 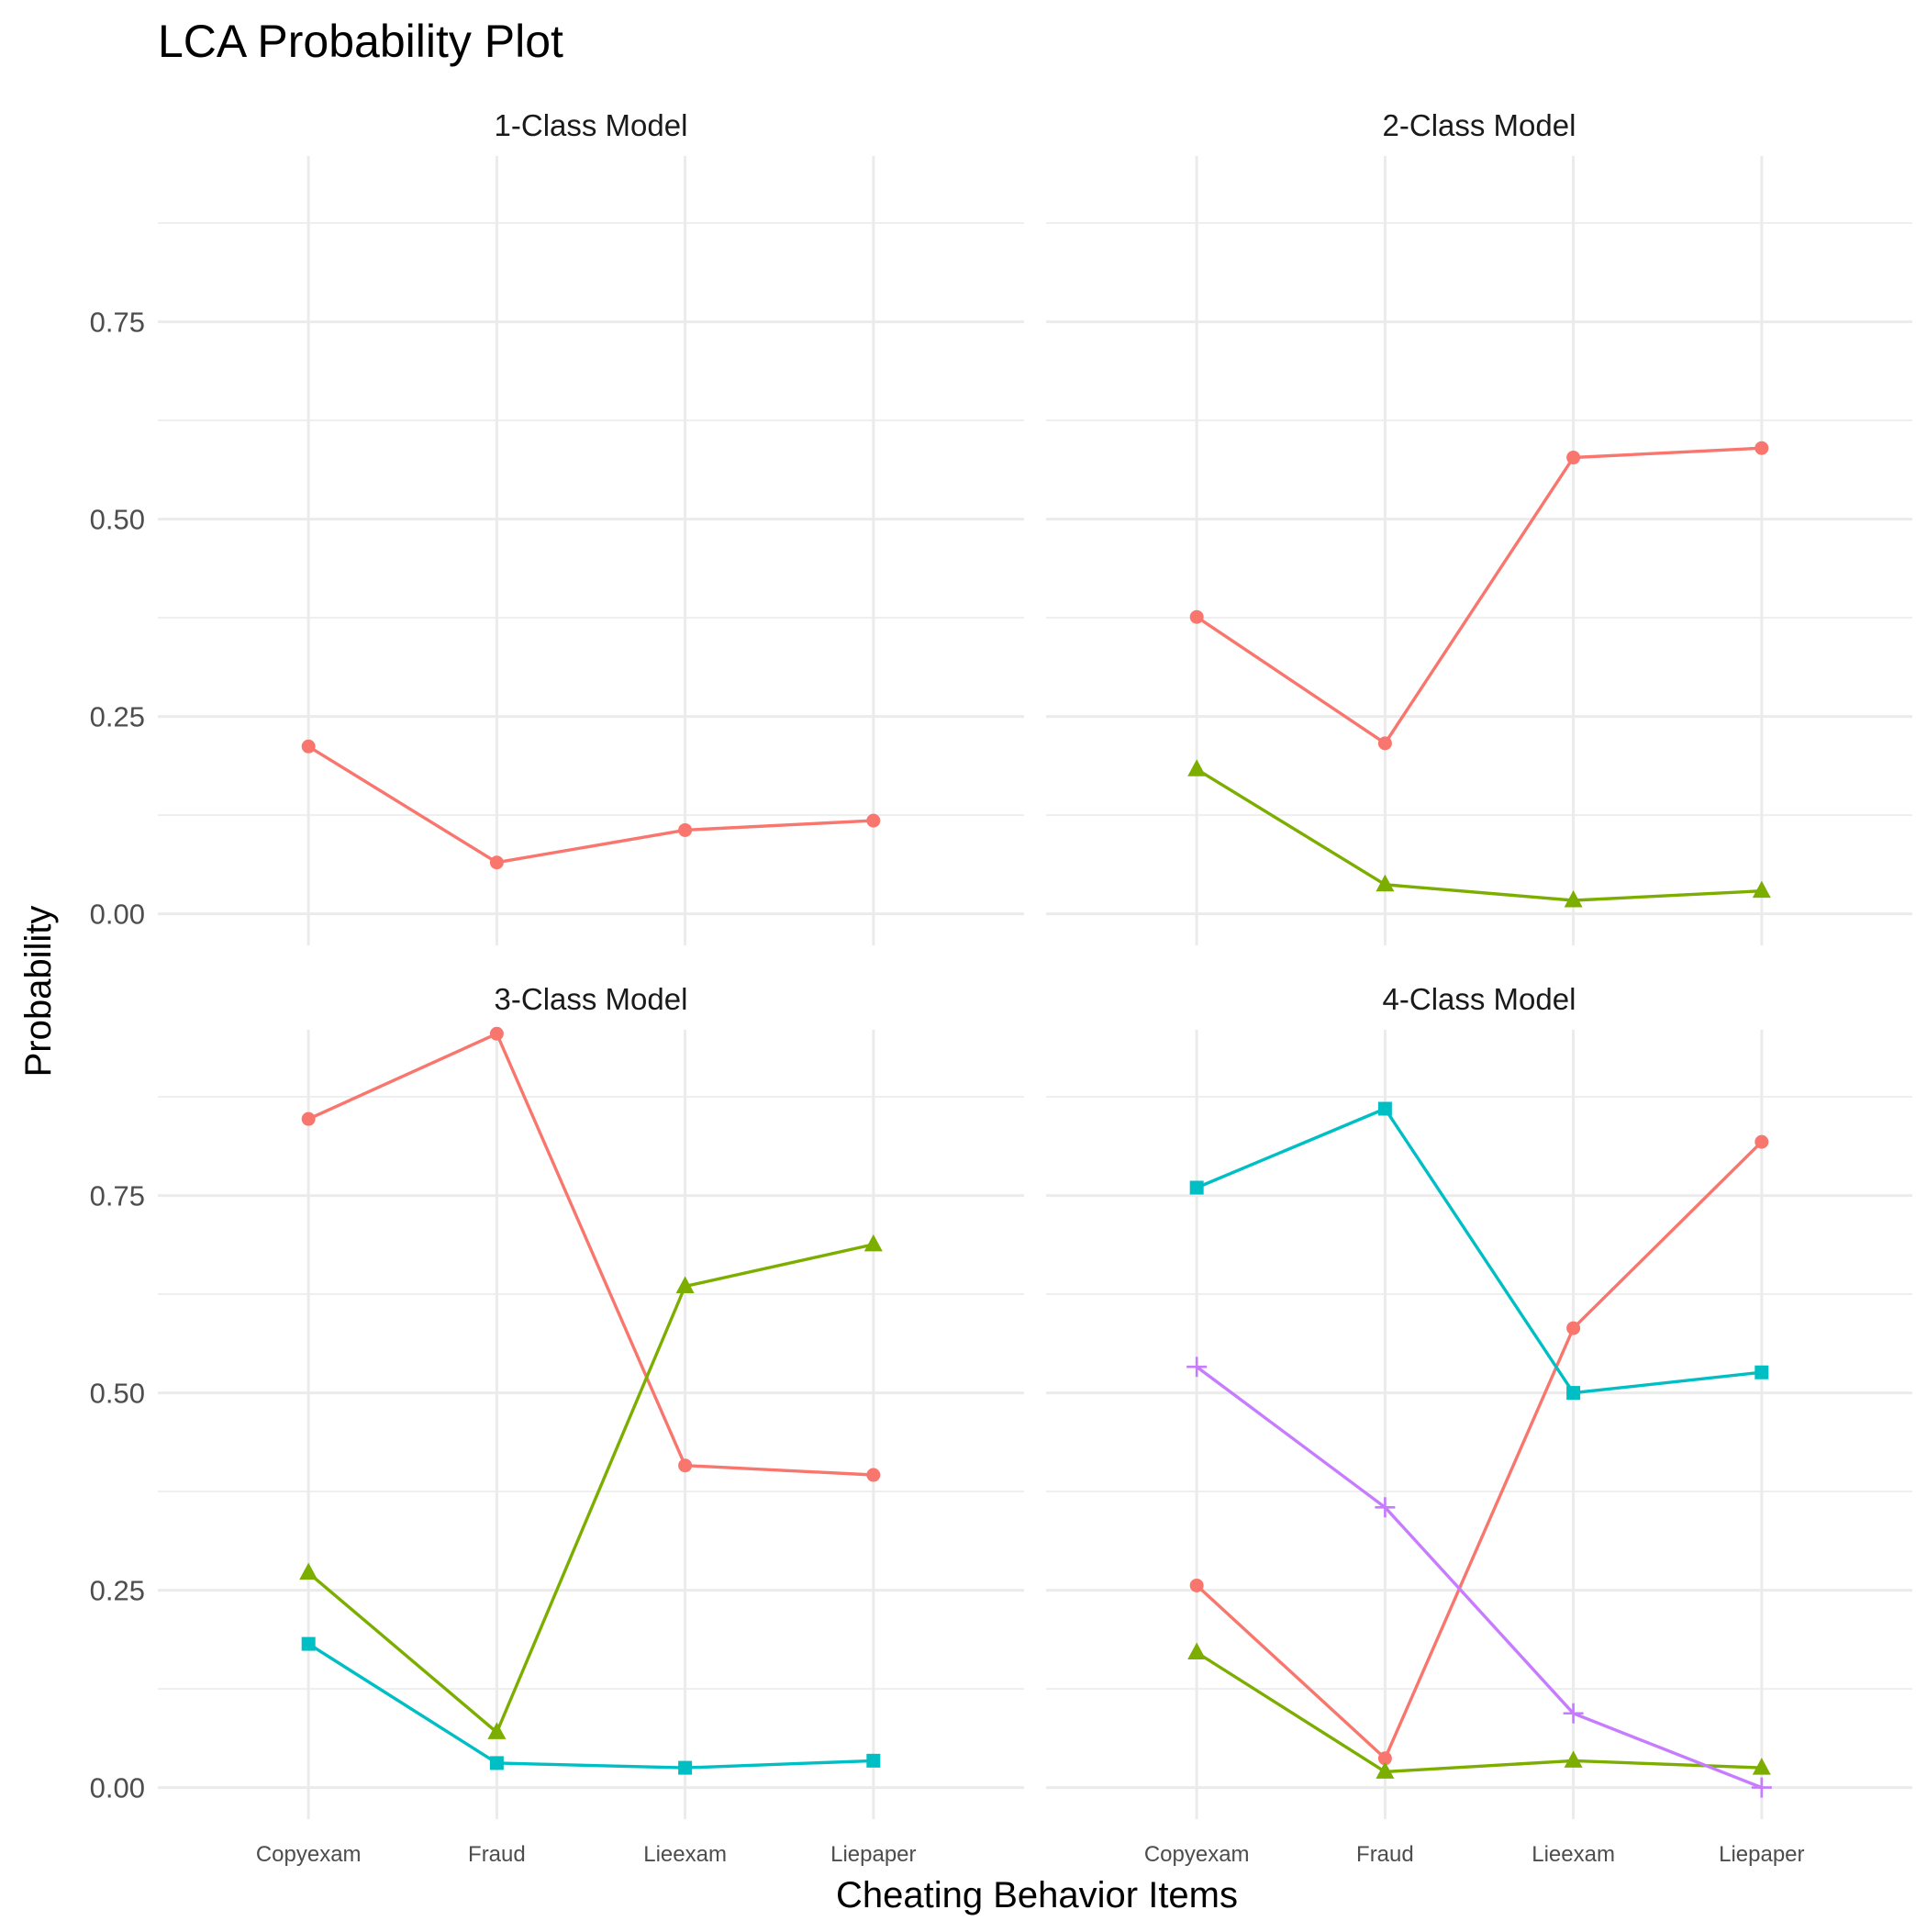 What do you see at coordinates (1037, 1895) in the screenshot?
I see `x-axis-title: Cheating Behavior Items` at bounding box center [1037, 1895].